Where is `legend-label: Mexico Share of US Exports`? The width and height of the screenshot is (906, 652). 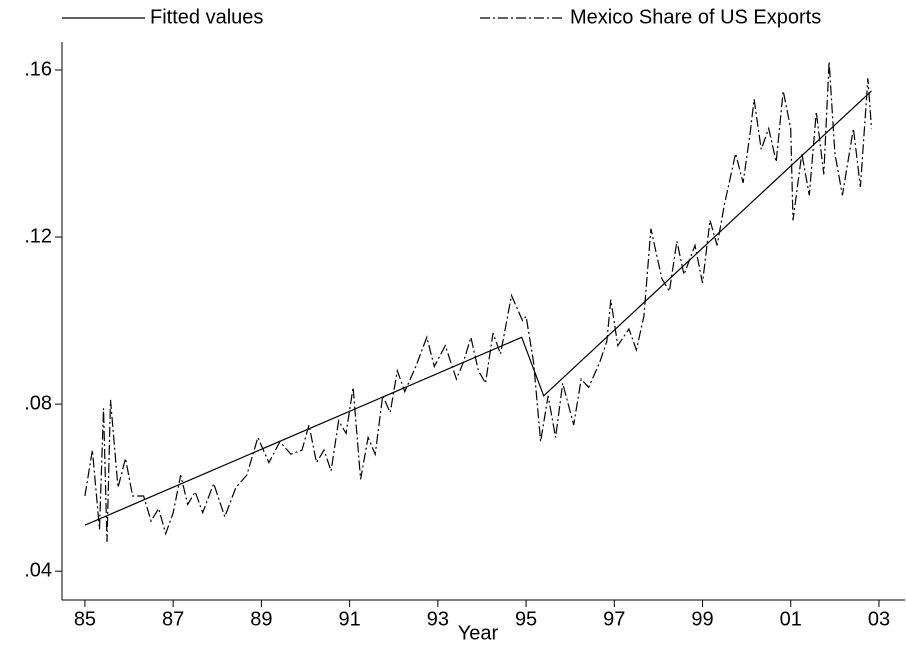
legend-label: Mexico Share of US Exports is located at coordinates (695, 17).